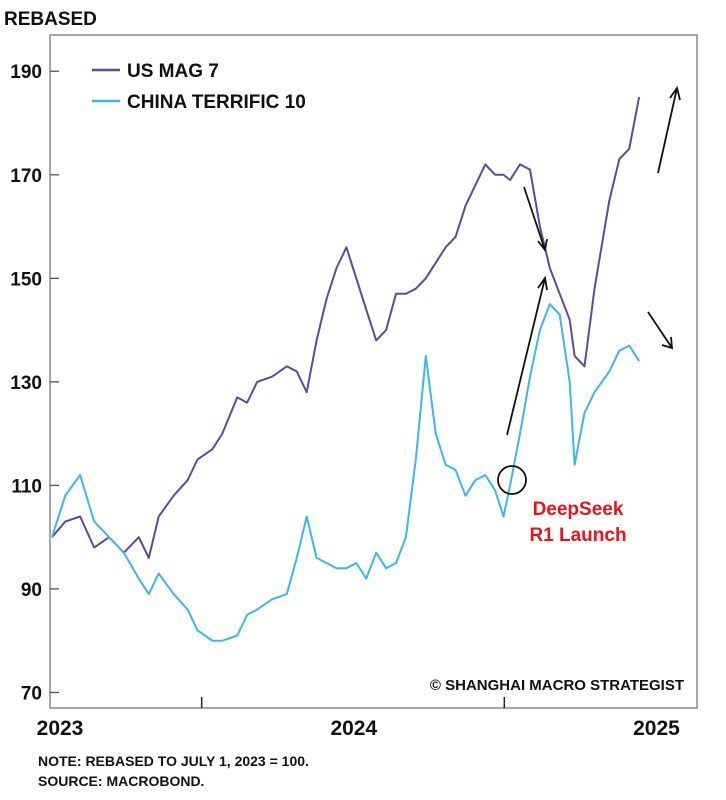 This screenshot has width=726, height=800. I want to click on x-tick-label: 2024, so click(353, 728).